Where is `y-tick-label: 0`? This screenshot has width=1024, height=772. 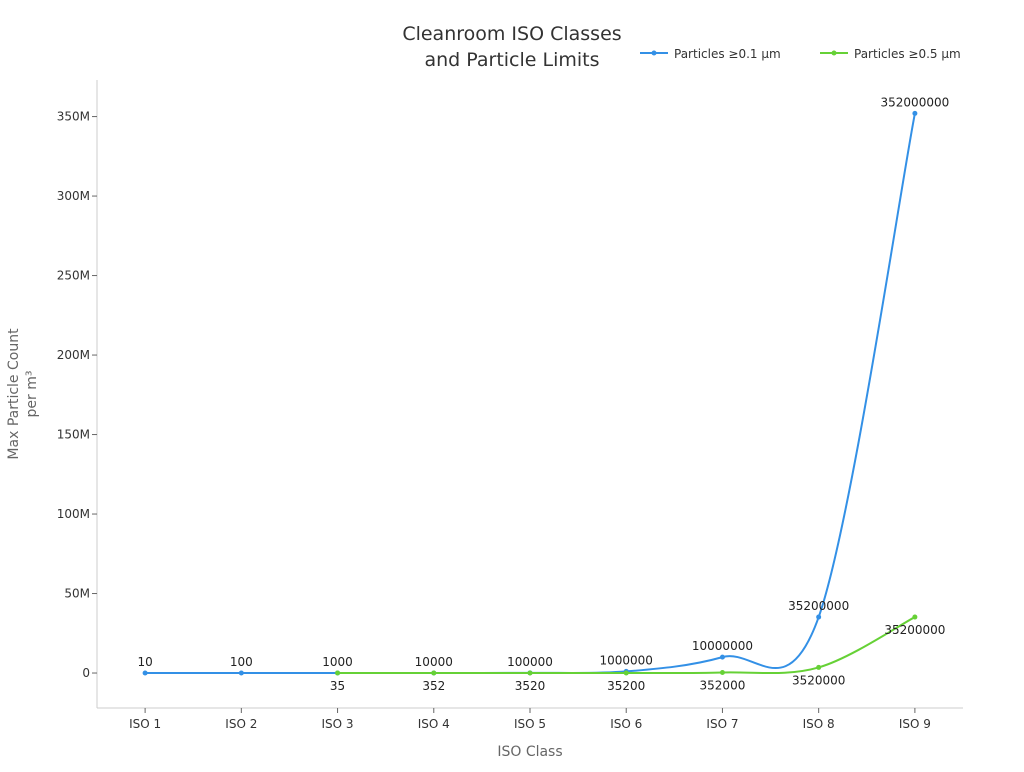
y-tick-label: 0 is located at coordinates (86, 673).